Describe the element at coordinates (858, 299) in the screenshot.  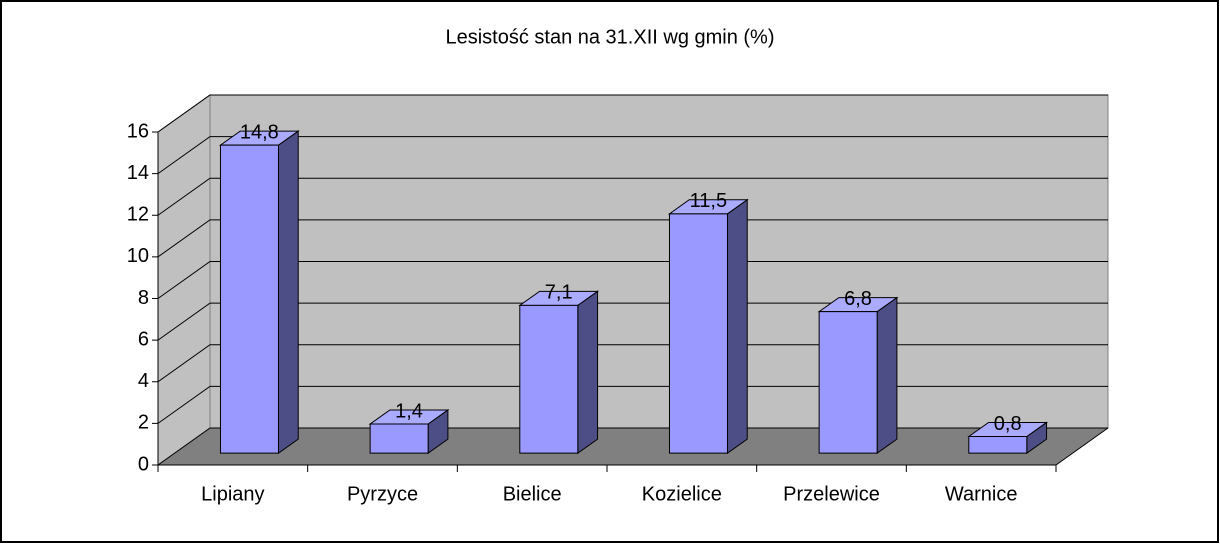
I see `data-label: 6,8` at that location.